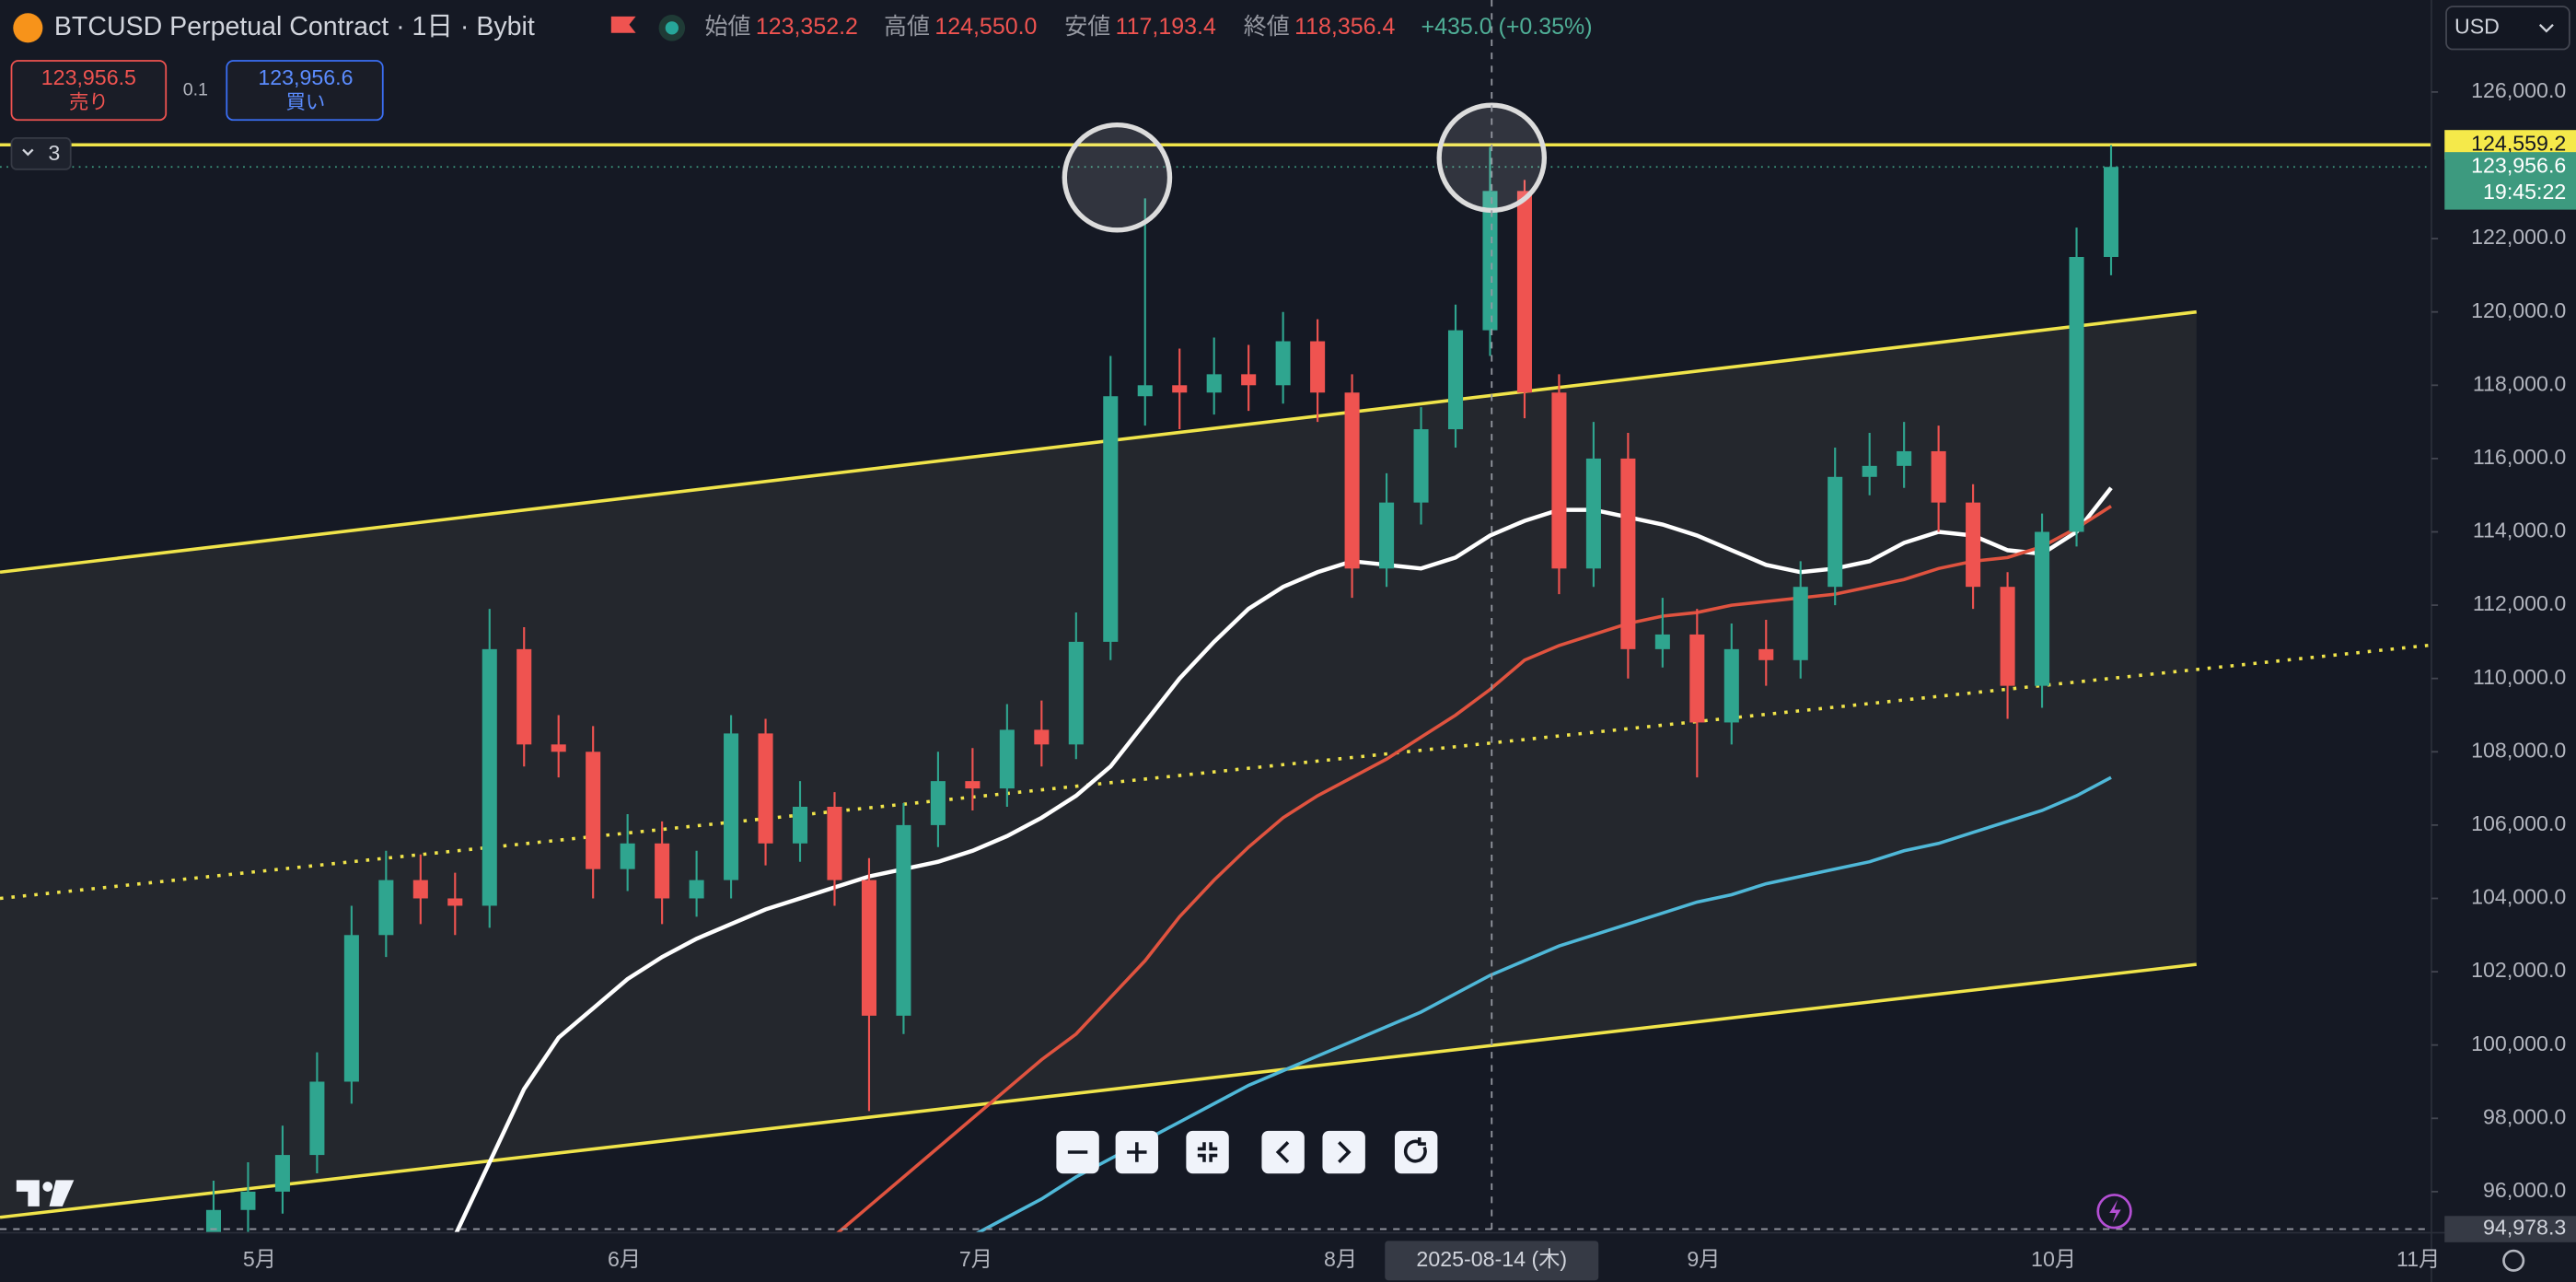  What do you see at coordinates (2518, 165) in the screenshot?
I see `last-price-label: 123,956.6` at bounding box center [2518, 165].